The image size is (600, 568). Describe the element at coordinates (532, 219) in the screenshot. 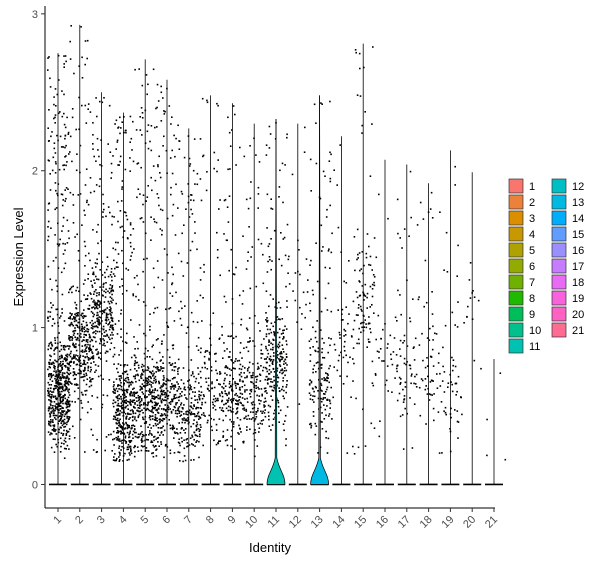

I see `legend-label: 3` at that location.